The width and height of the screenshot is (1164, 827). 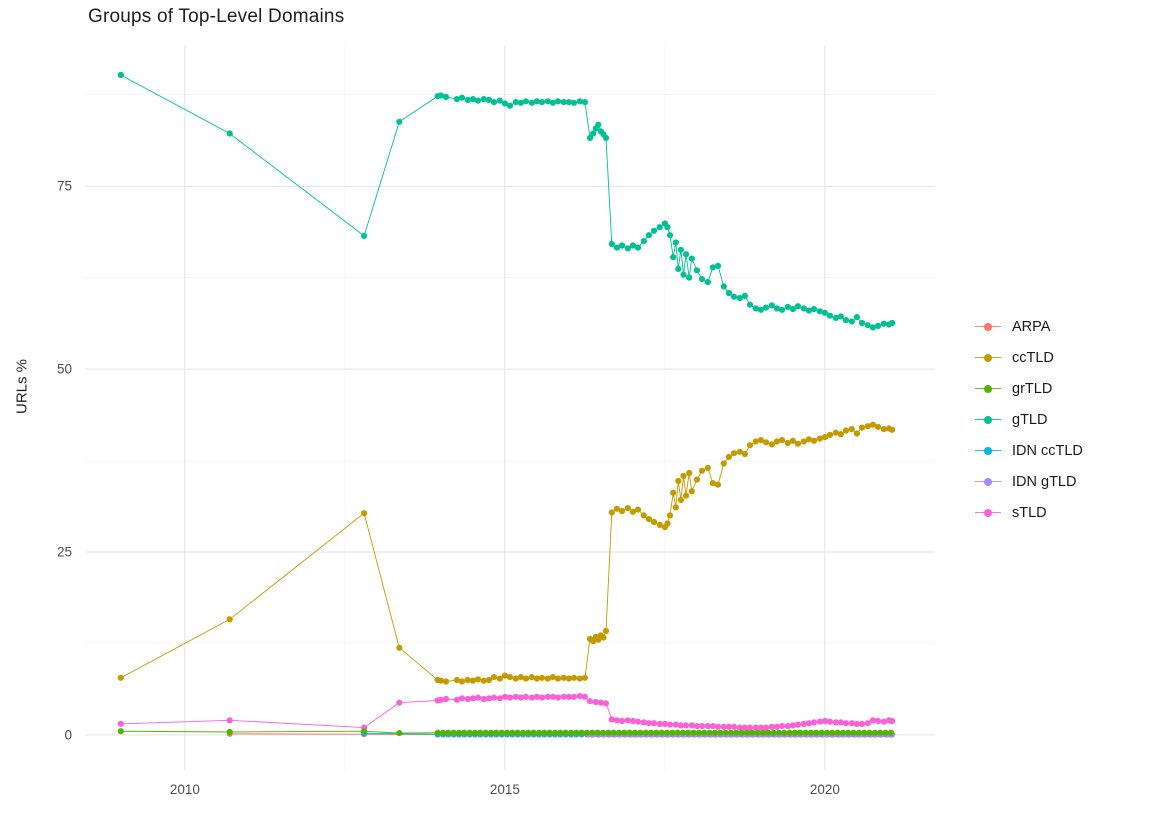 I want to click on legend-item-cctld: ccTLD, so click(x=1029, y=357).